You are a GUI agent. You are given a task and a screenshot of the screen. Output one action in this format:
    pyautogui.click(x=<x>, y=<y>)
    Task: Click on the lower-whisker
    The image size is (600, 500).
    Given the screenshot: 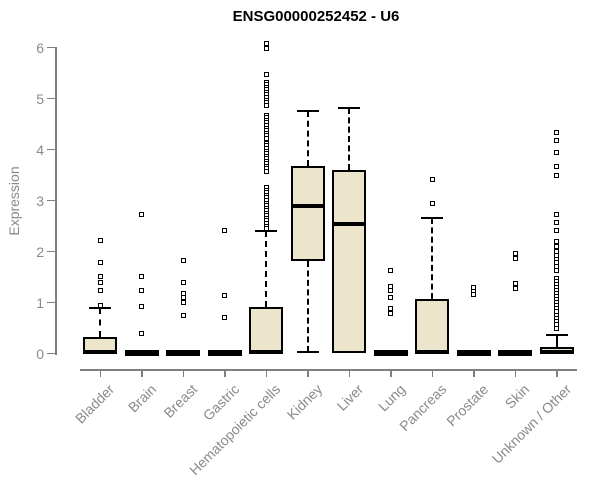 What is the action you would take?
    pyautogui.click(x=307, y=307)
    